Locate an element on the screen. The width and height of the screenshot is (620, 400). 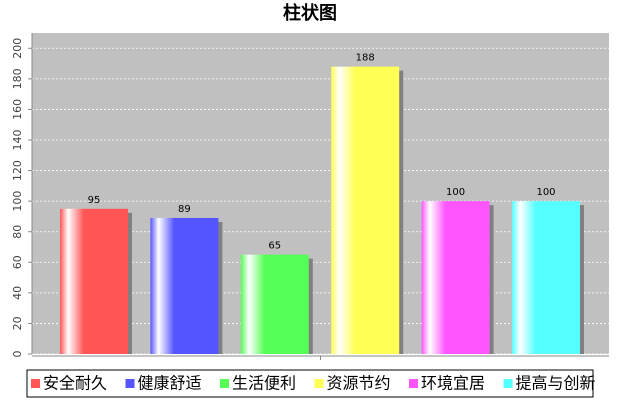
y-tick-label: 140 is located at coordinates (17, 140).